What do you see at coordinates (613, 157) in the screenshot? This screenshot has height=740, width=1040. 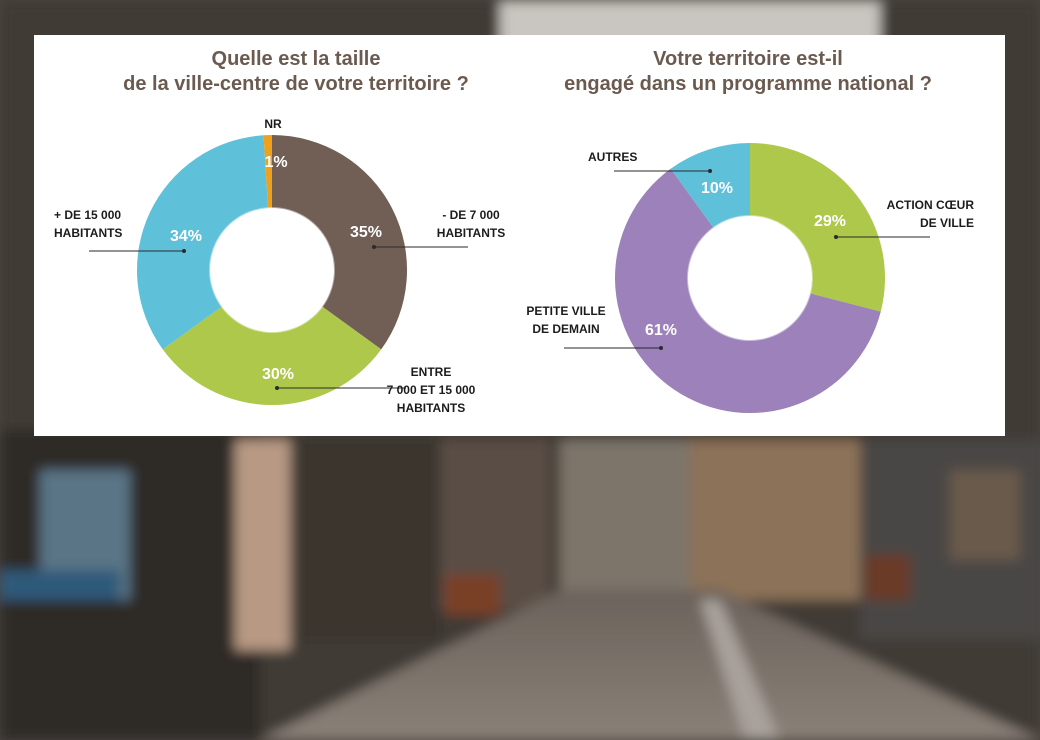 I see `chart2-label-autres-line: AUTRES` at bounding box center [613, 157].